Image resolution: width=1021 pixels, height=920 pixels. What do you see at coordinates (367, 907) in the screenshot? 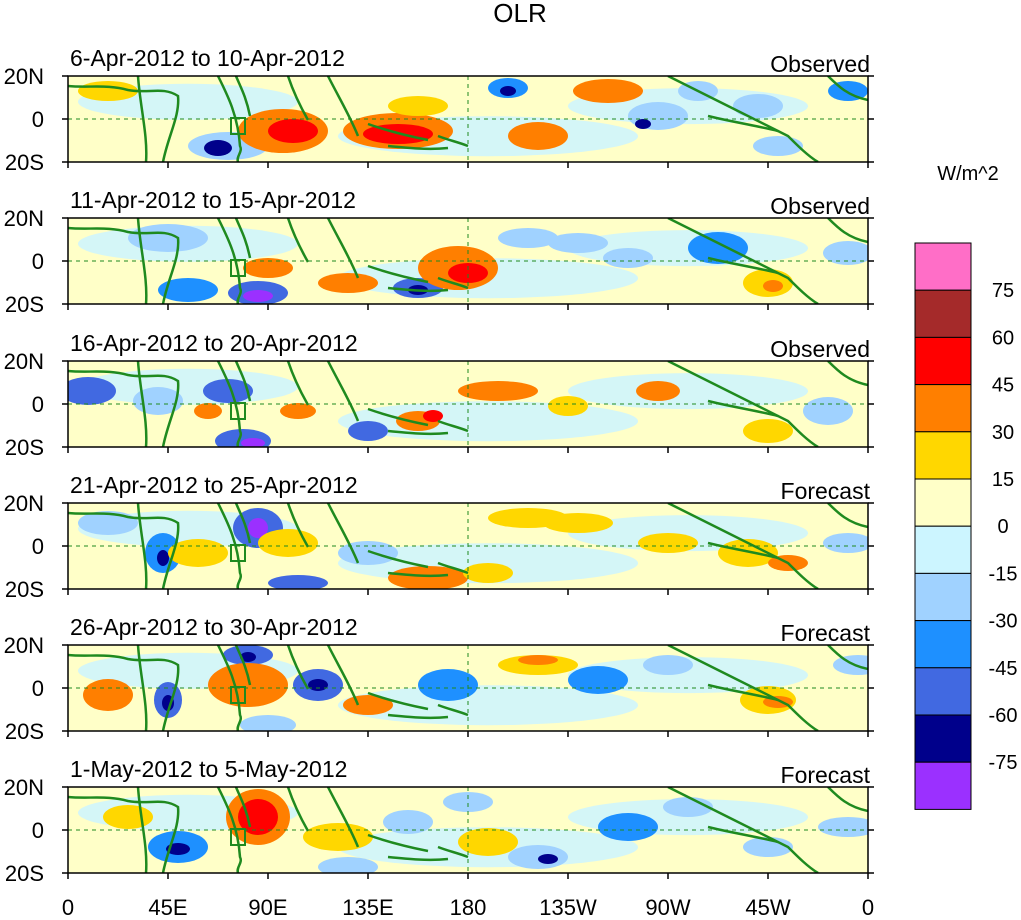
I see `x-tick-label: 135E` at bounding box center [367, 907].